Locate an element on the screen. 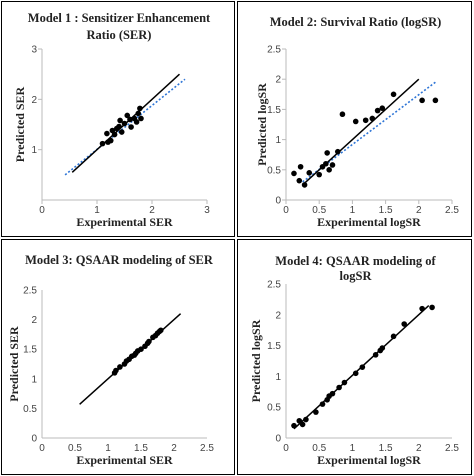 This screenshot has height=476, width=474. chart-title: Model 3: QSAAR modeling of SER is located at coordinates (119, 260).